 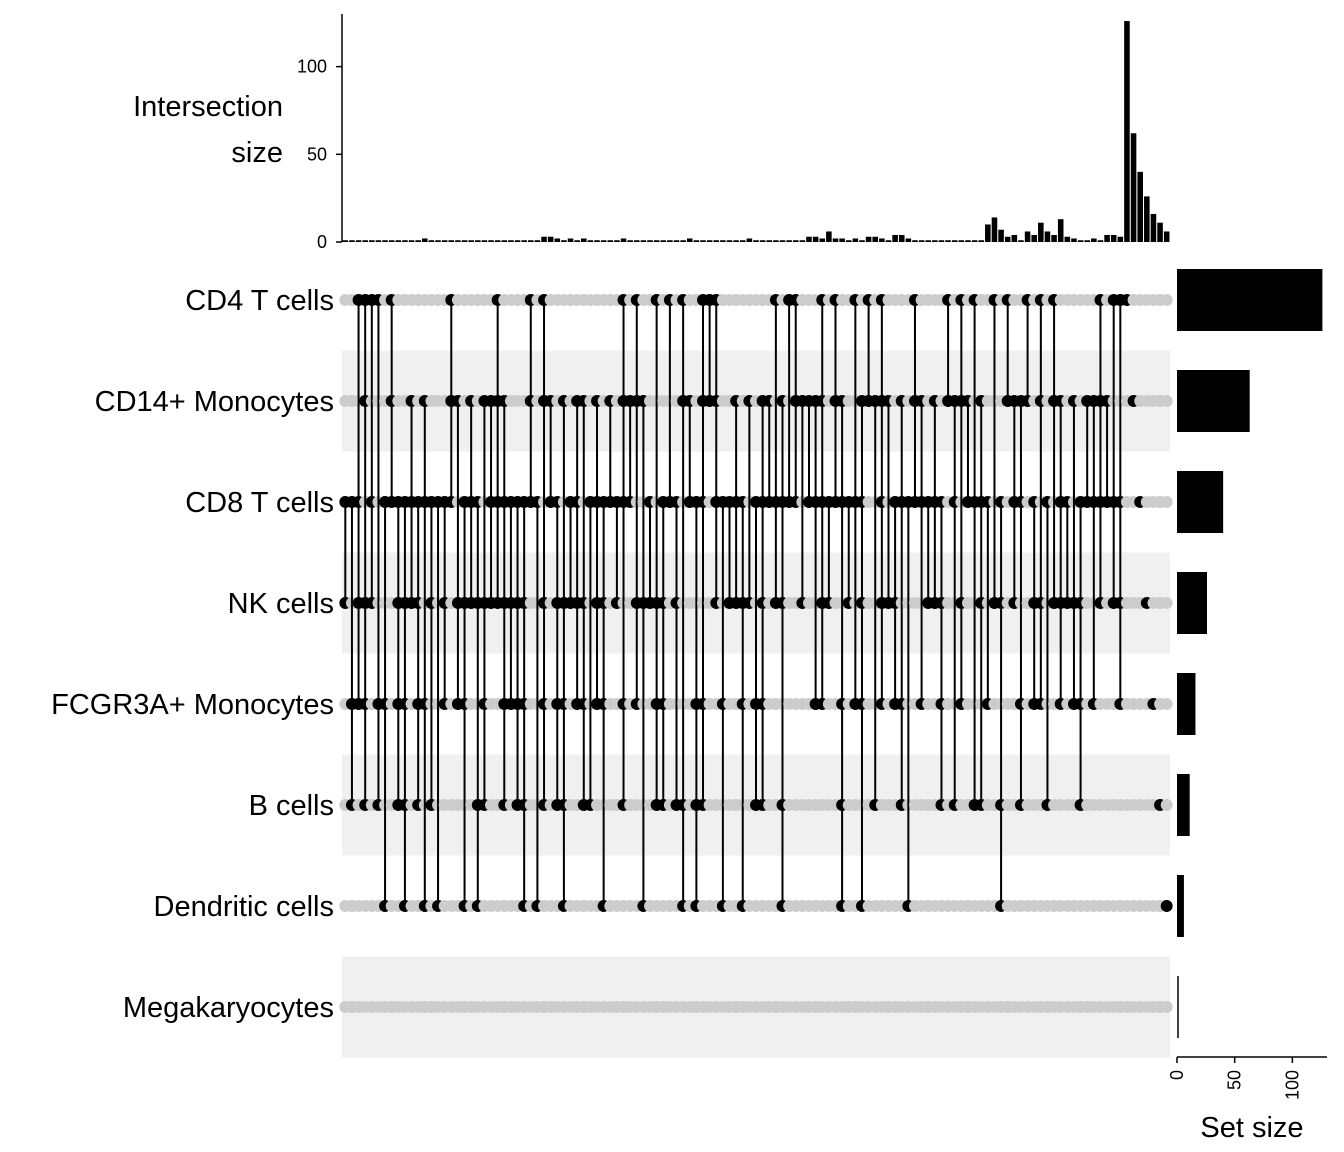 I want to click on matrix-dot-active, so click(x=1166, y=906).